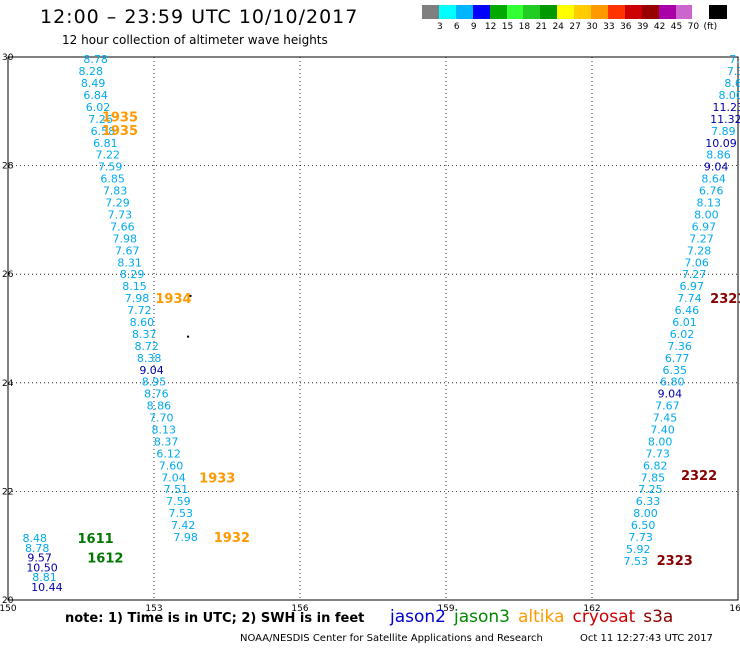 The image size is (740, 650). What do you see at coordinates (726, 107) in the screenshot?
I see `wave-height-label: 11.23` at bounding box center [726, 107].